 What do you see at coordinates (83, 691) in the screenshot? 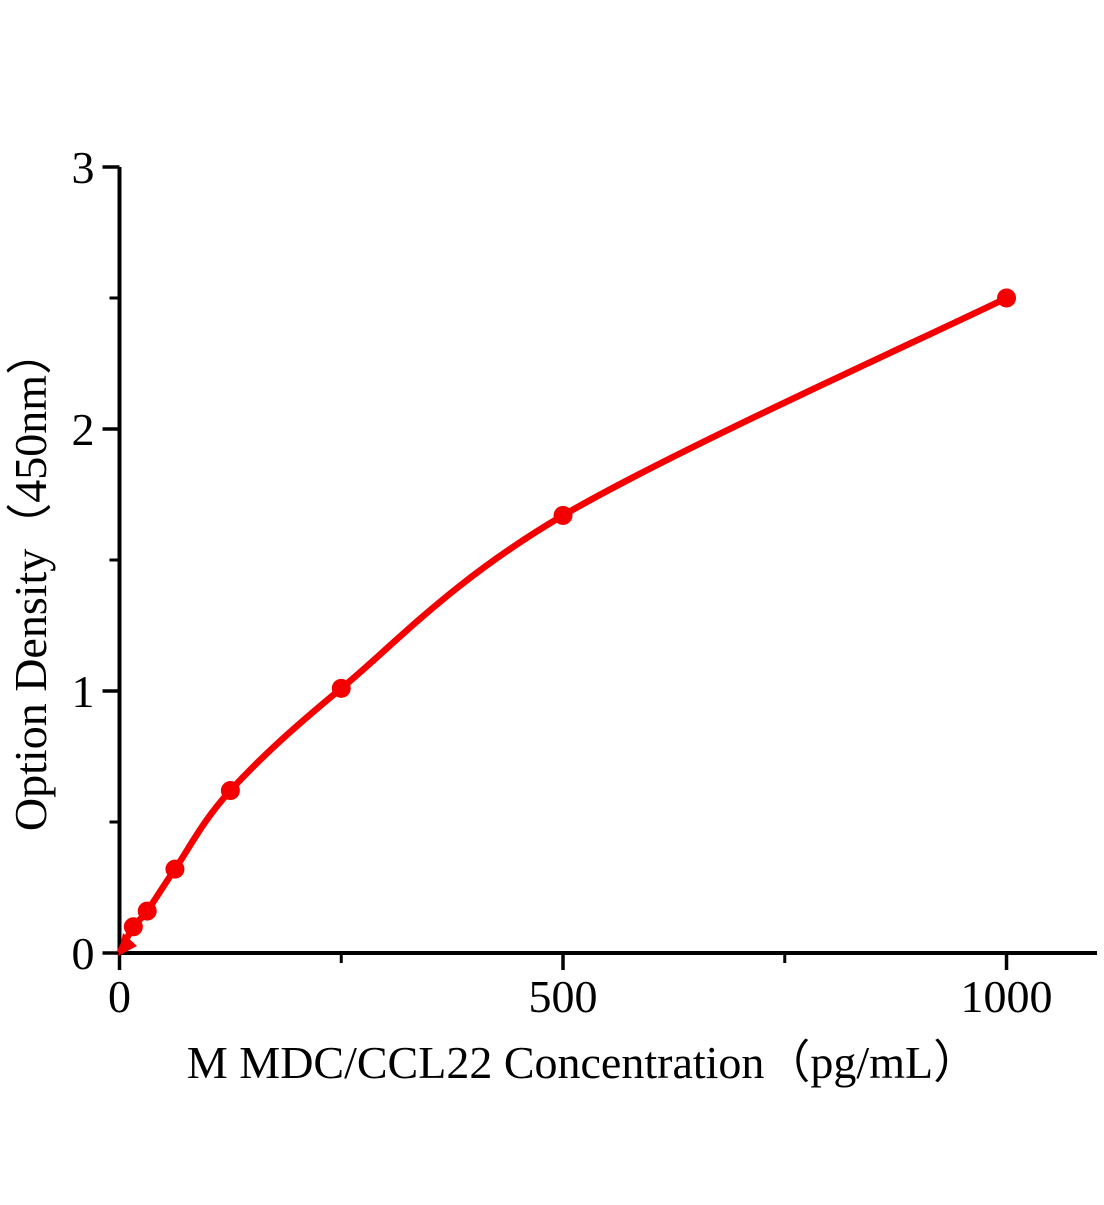
I see `y-tick-label: 1` at bounding box center [83, 691].